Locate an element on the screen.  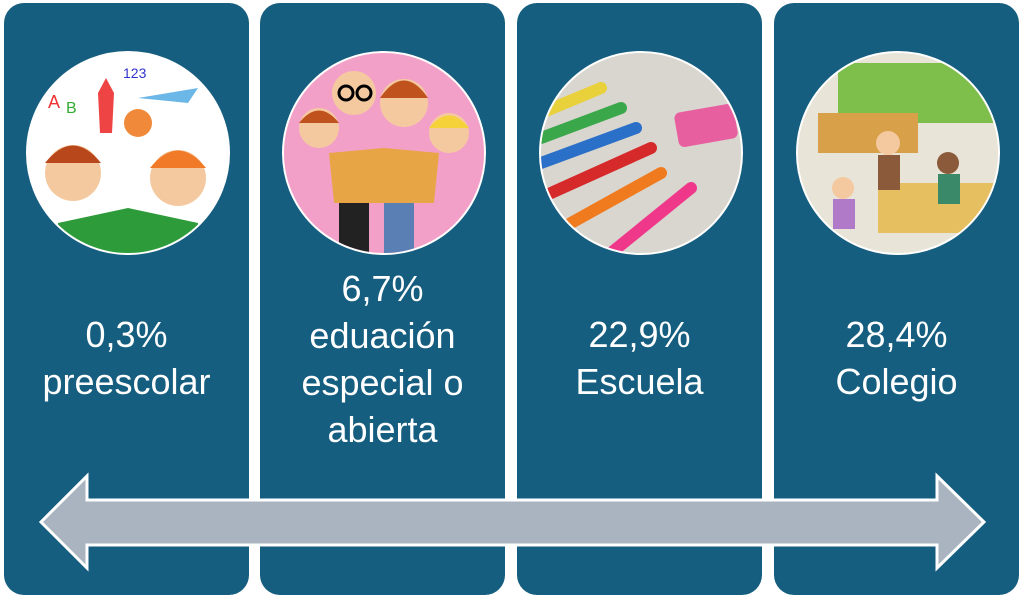
category-label: Colegio is located at coordinates (896, 381).